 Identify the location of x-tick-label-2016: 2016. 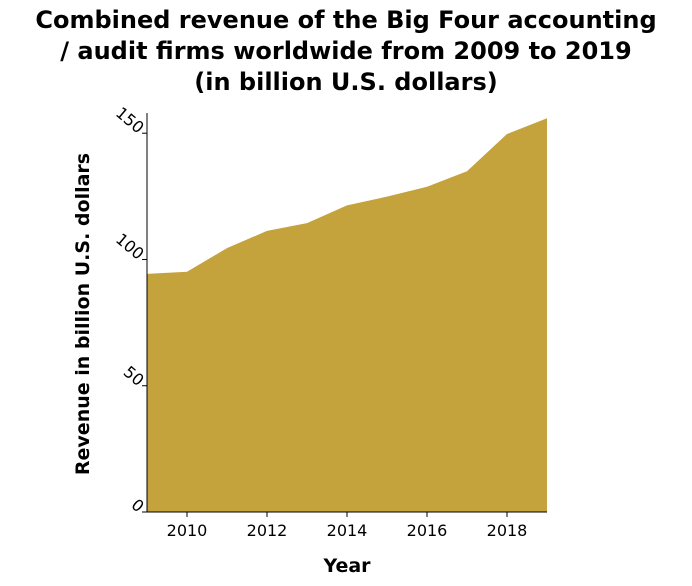
(427, 530).